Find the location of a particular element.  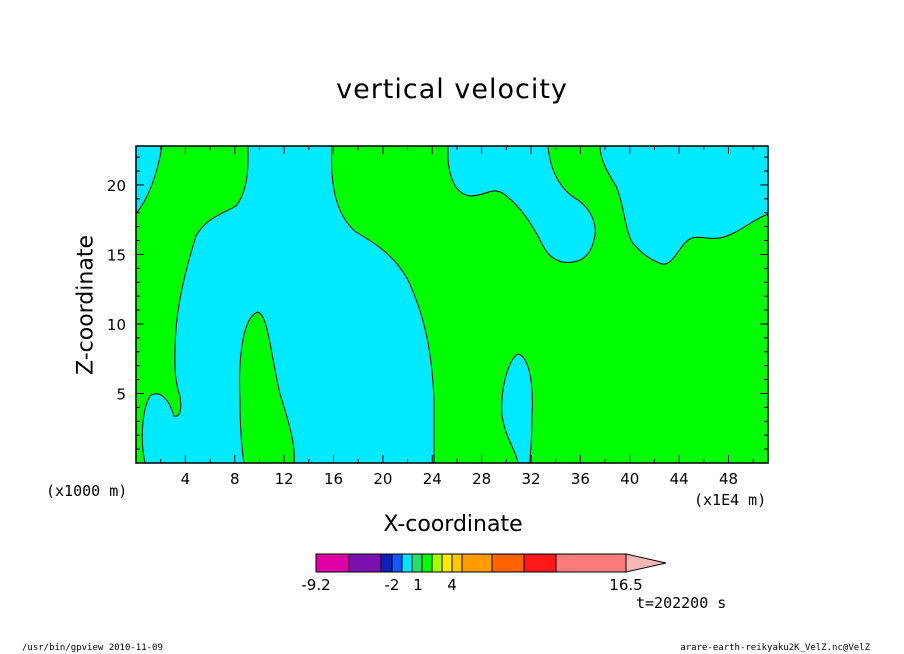

x-tick-label: 16 is located at coordinates (333, 479).